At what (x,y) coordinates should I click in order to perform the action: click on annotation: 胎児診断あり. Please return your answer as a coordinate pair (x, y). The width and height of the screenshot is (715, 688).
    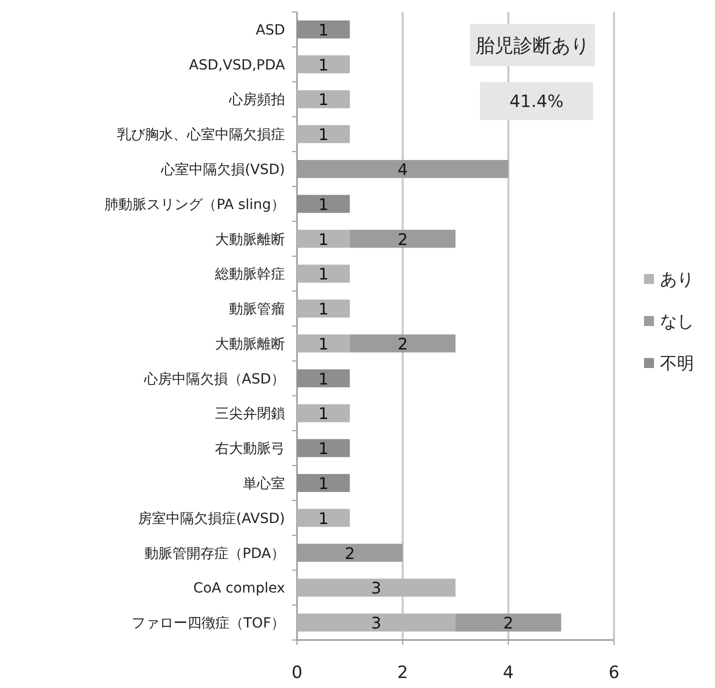
    Looking at the image, I should click on (533, 45).